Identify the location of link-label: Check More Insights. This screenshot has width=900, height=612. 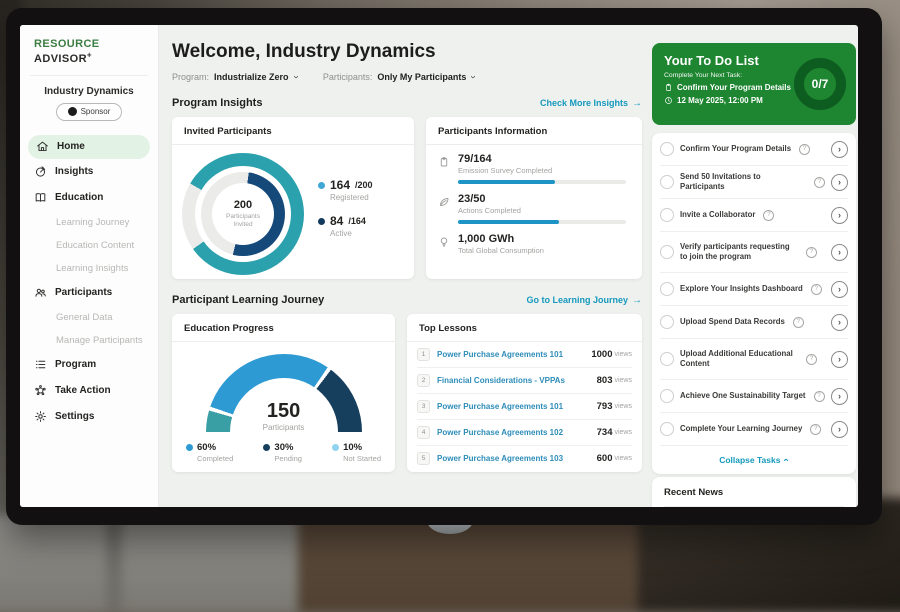
(583, 103).